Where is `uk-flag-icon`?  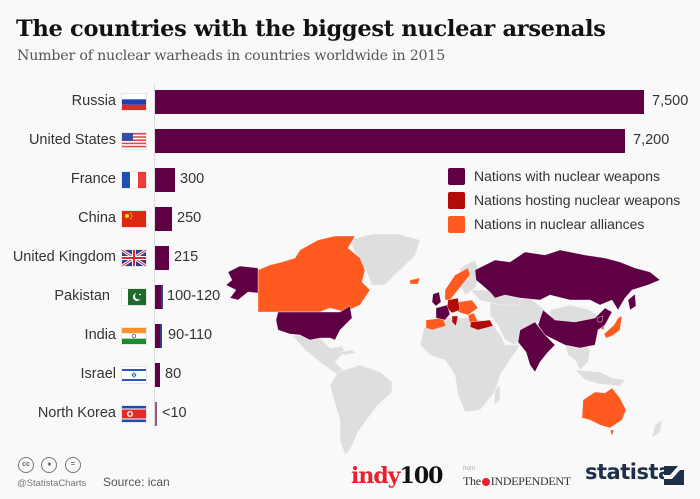 uk-flag-icon is located at coordinates (134, 258).